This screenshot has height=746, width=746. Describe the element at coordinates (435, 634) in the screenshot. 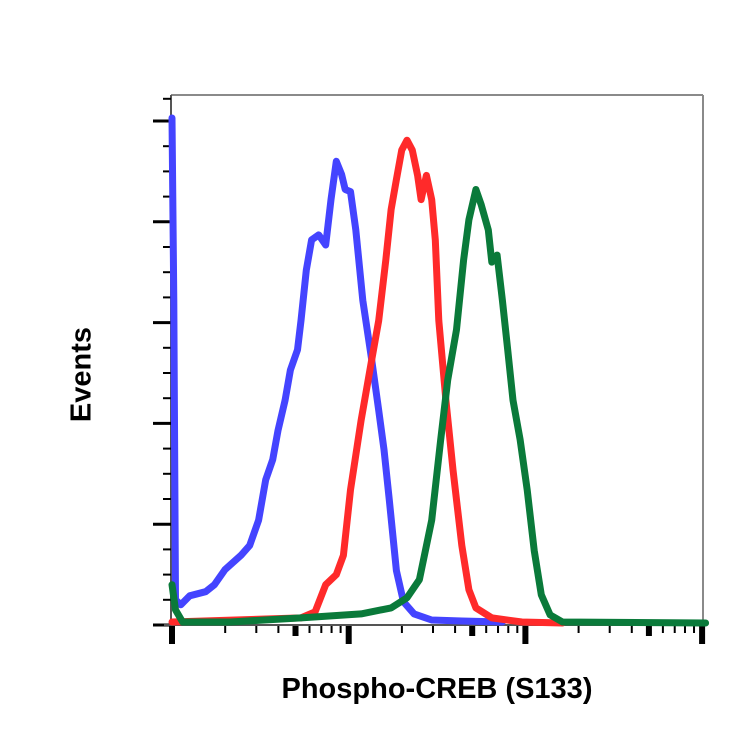

I see `x-axis` at that location.